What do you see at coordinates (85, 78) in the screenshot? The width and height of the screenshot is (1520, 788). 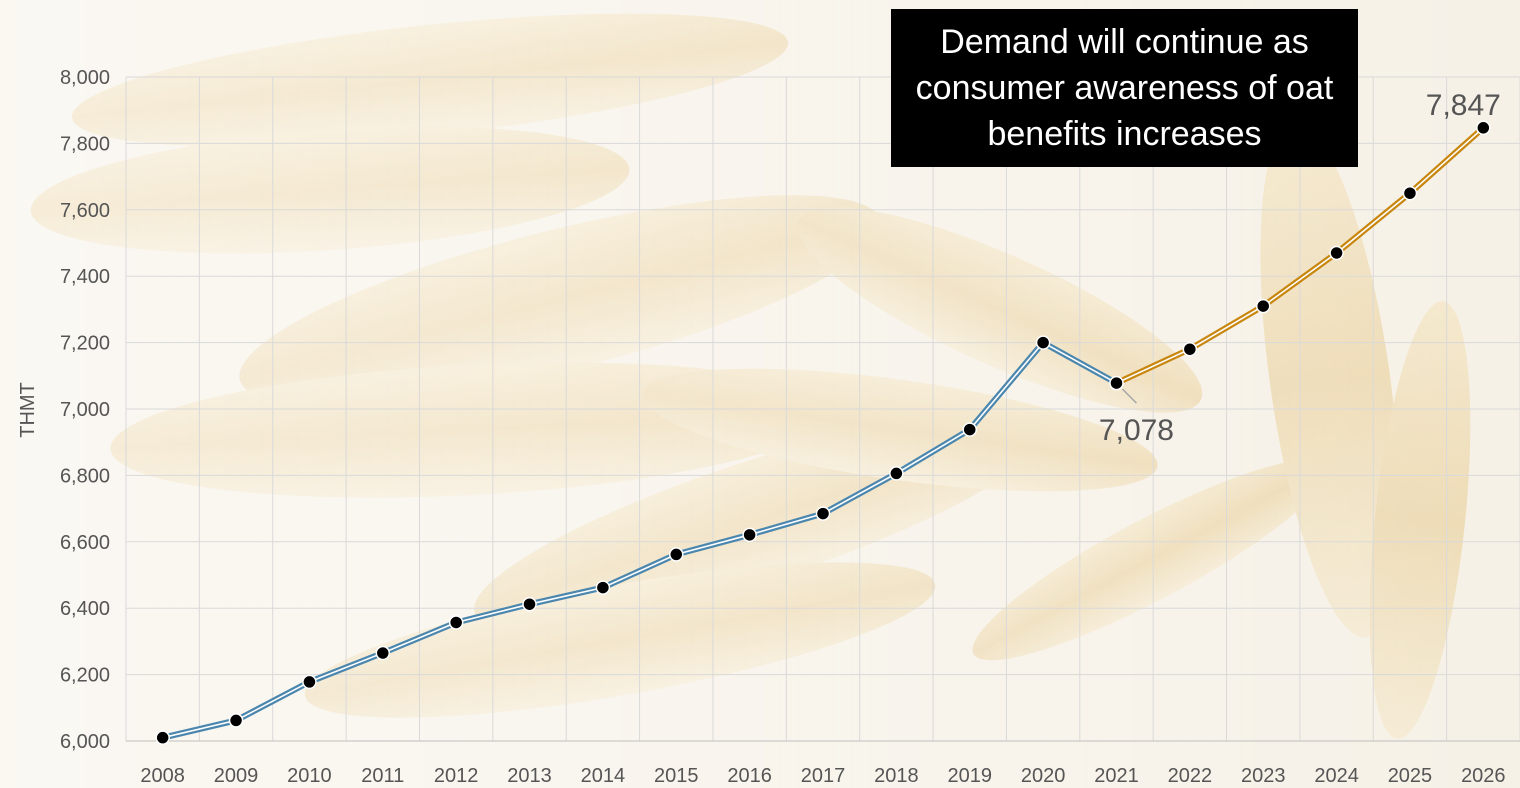 I see `y-tick-label: 8,000` at bounding box center [85, 78].